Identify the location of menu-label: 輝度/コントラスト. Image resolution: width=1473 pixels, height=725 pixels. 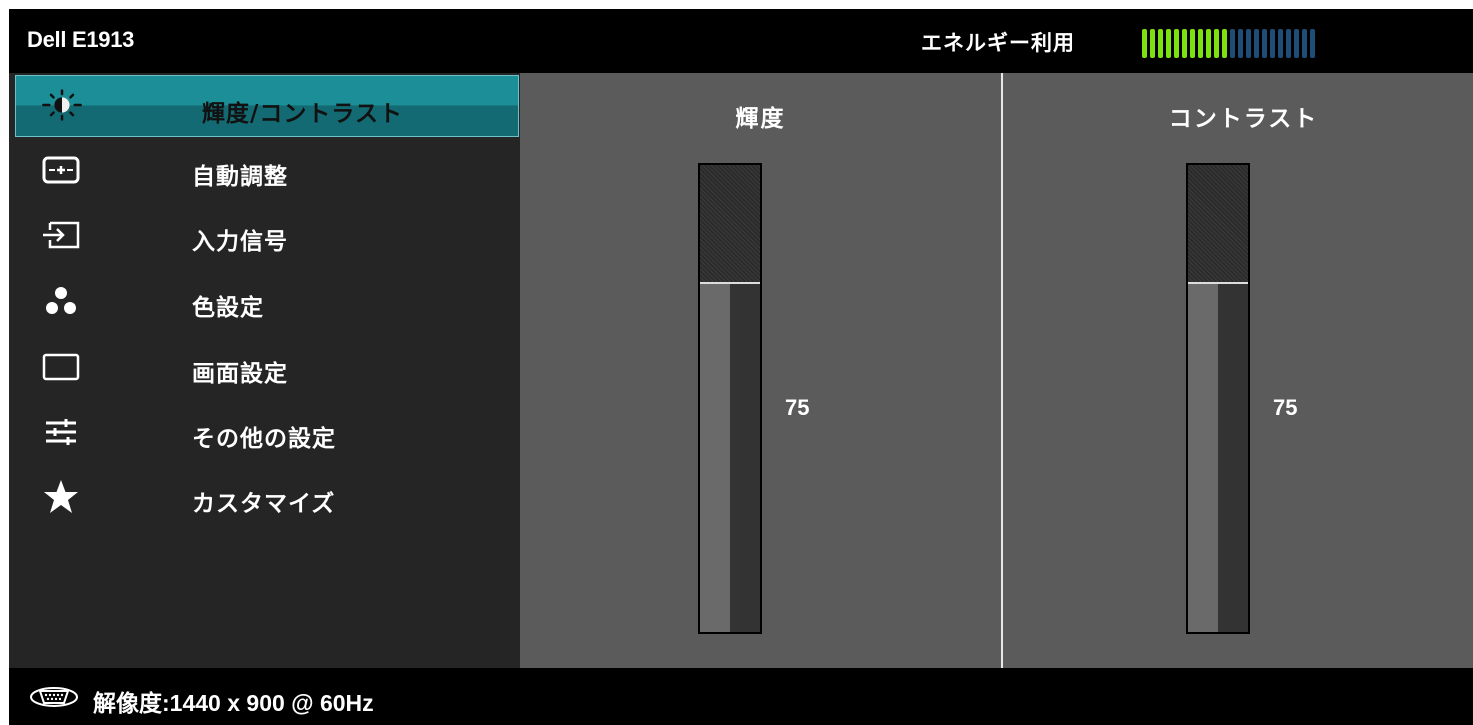
(302, 114).